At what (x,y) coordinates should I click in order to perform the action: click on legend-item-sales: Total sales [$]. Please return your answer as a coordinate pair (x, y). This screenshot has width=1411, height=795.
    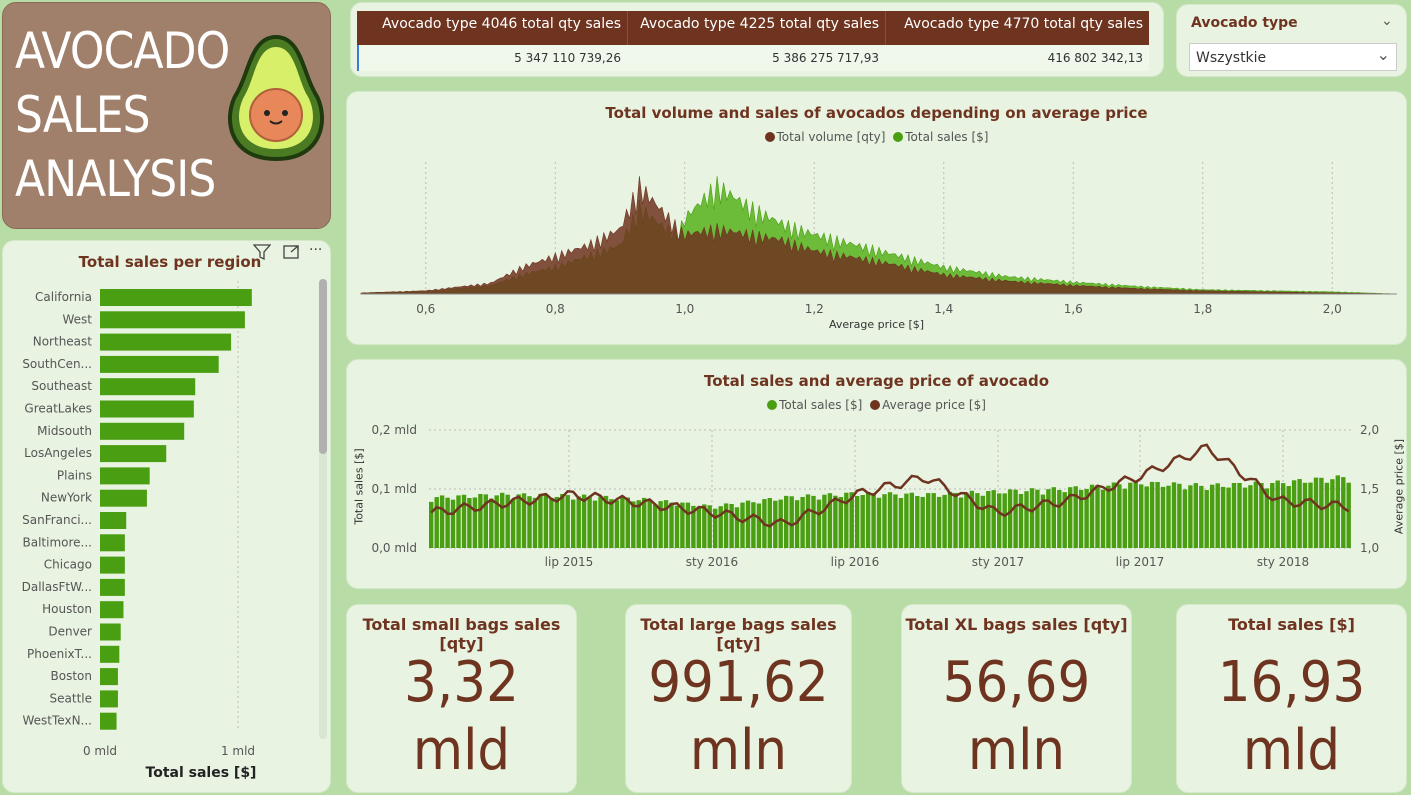
    Looking at the image, I should click on (940, 137).